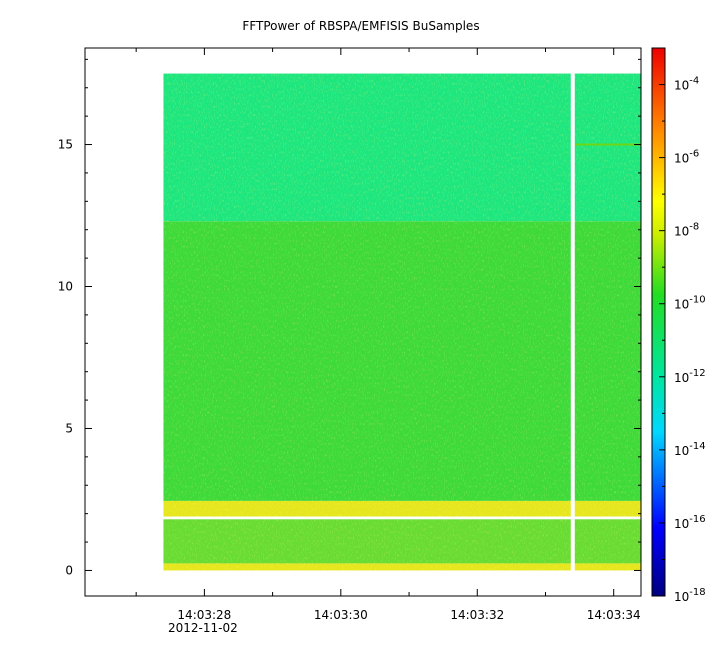 The height and width of the screenshot is (656, 724). Describe the element at coordinates (477, 615) in the screenshot. I see `x-tick-label-2: 14:03:32` at that location.